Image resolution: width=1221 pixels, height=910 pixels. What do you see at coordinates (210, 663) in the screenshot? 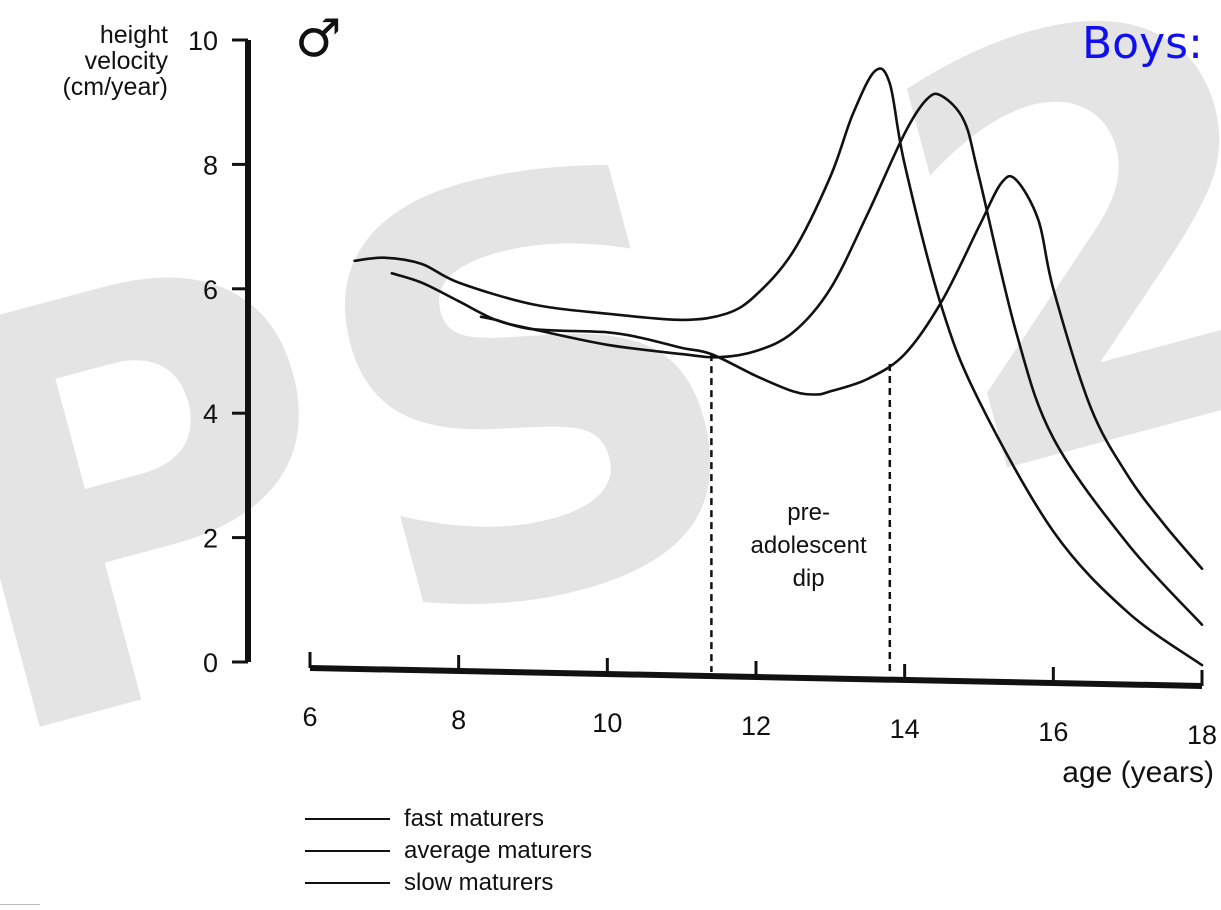
I see `y-tick-label: 0` at bounding box center [210, 663].